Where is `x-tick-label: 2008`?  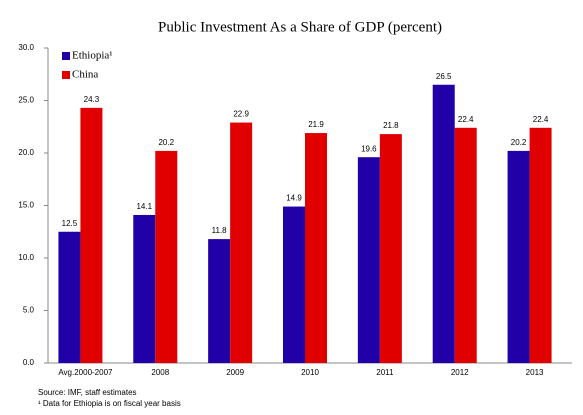
x-tick-label: 2008 is located at coordinates (160, 372).